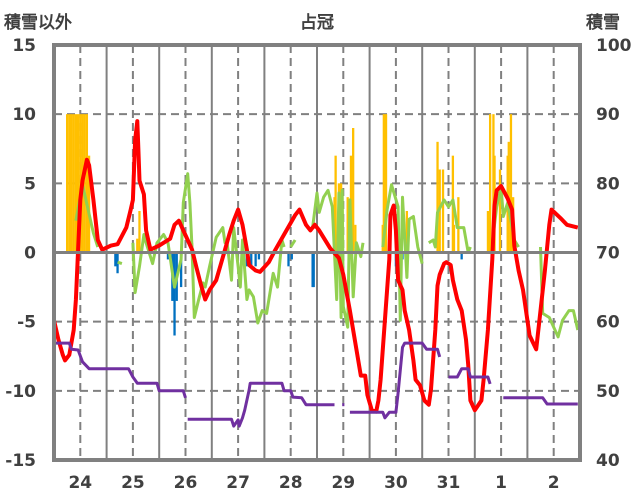  I want to click on y-left-tick-label: 15, so click(24, 46).